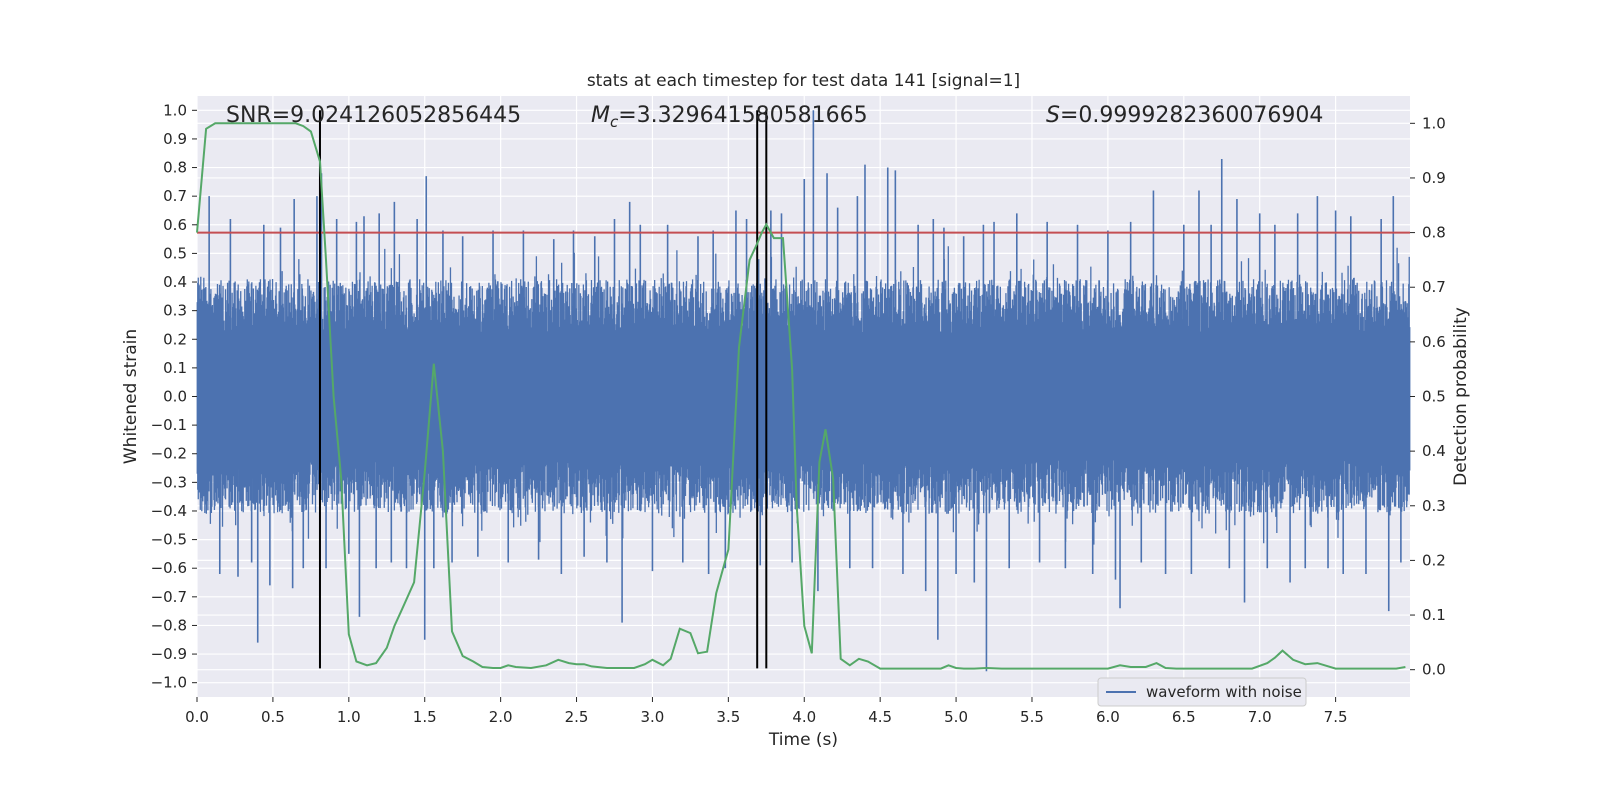  What do you see at coordinates (425, 717) in the screenshot?
I see `x-tick-label: 1.5` at bounding box center [425, 717].